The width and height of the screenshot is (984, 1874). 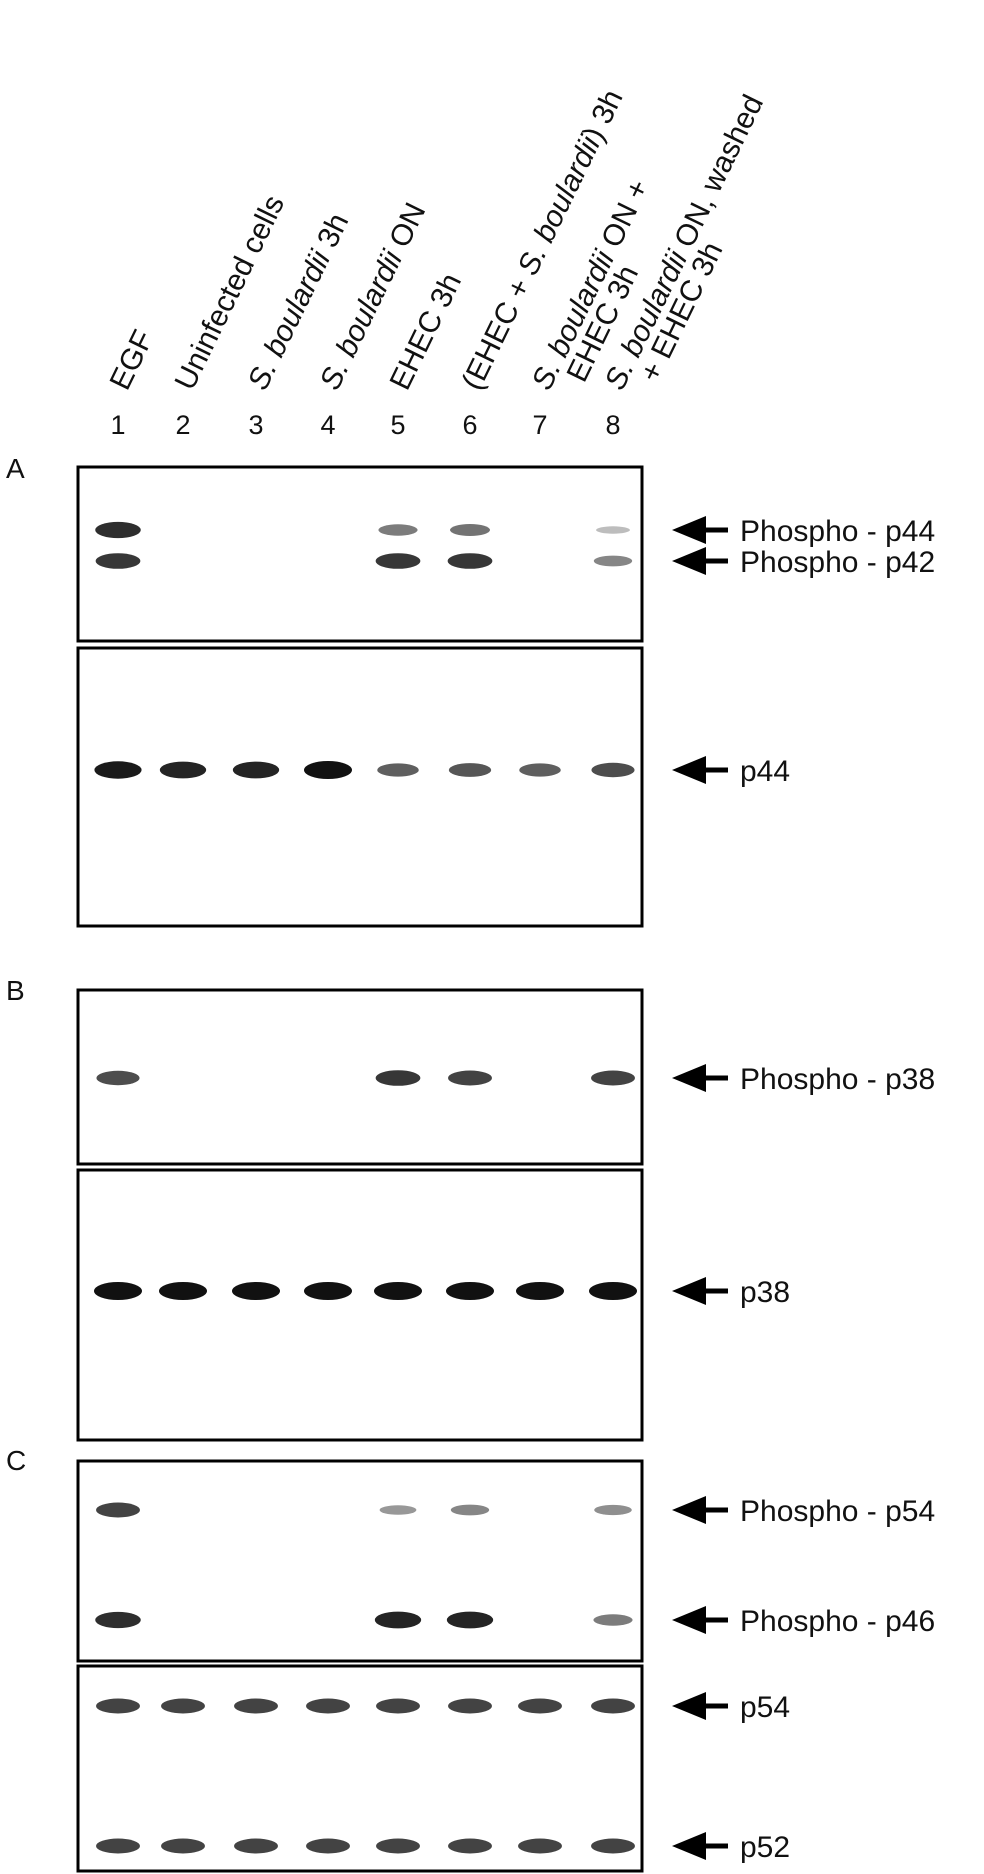 I want to click on band-label: Phospho - p42, so click(x=803, y=562).